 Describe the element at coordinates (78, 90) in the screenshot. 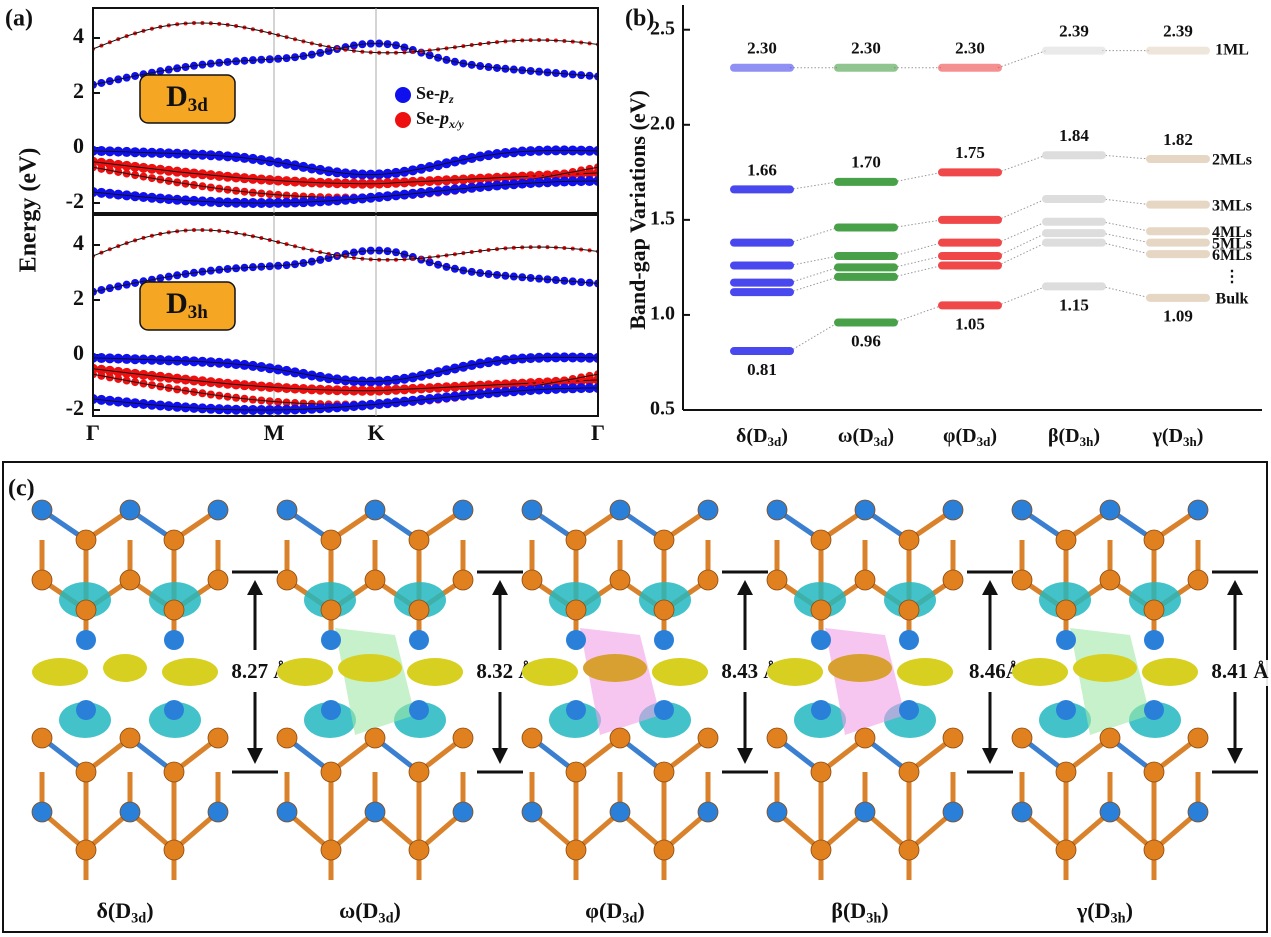

I see `y-tick-label: 2` at that location.